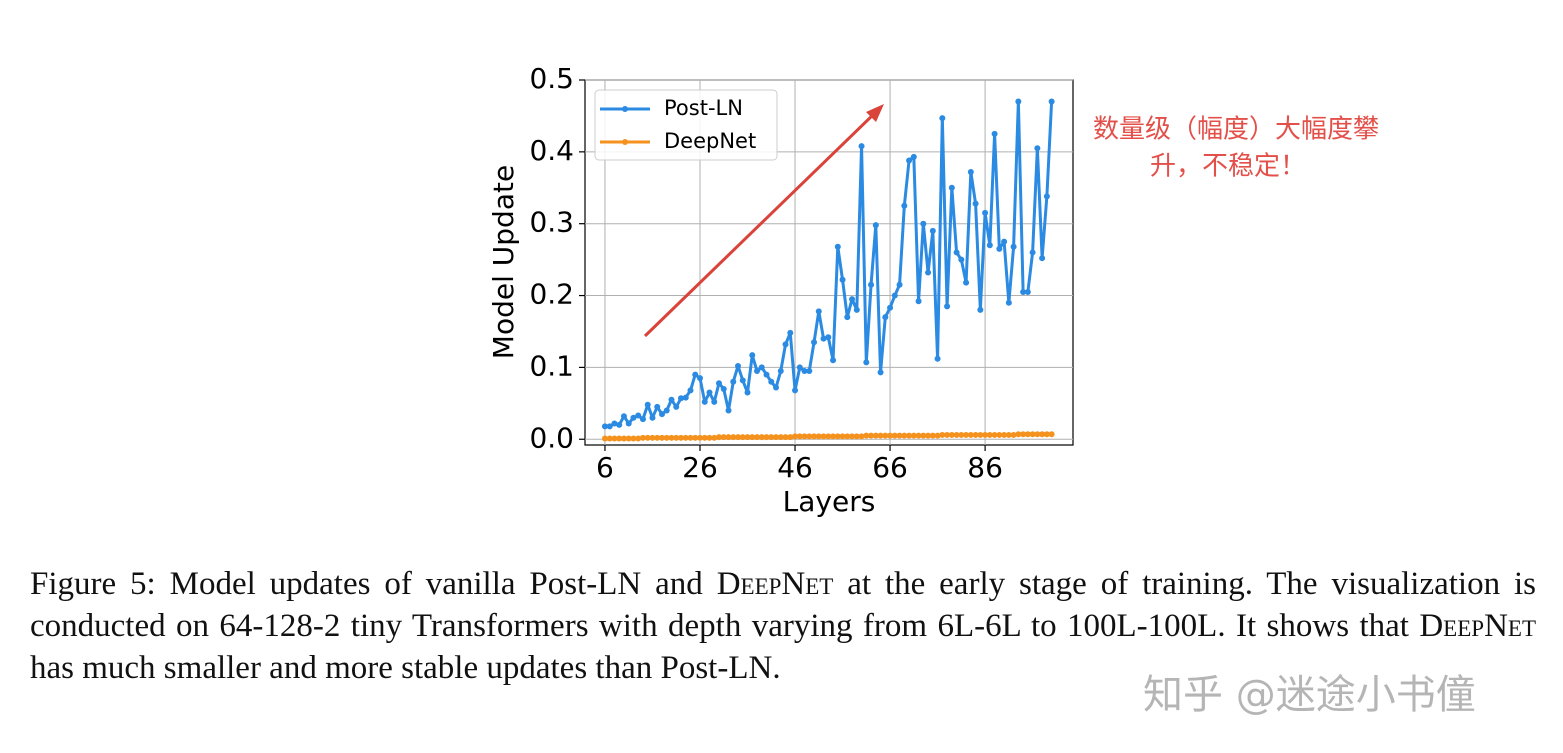  I want to click on x-tick-label: 46, so click(795, 467).